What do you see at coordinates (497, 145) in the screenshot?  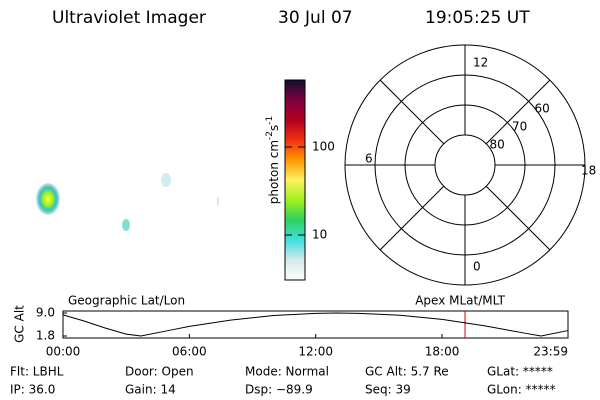 I see `lat-label: 80` at bounding box center [497, 145].